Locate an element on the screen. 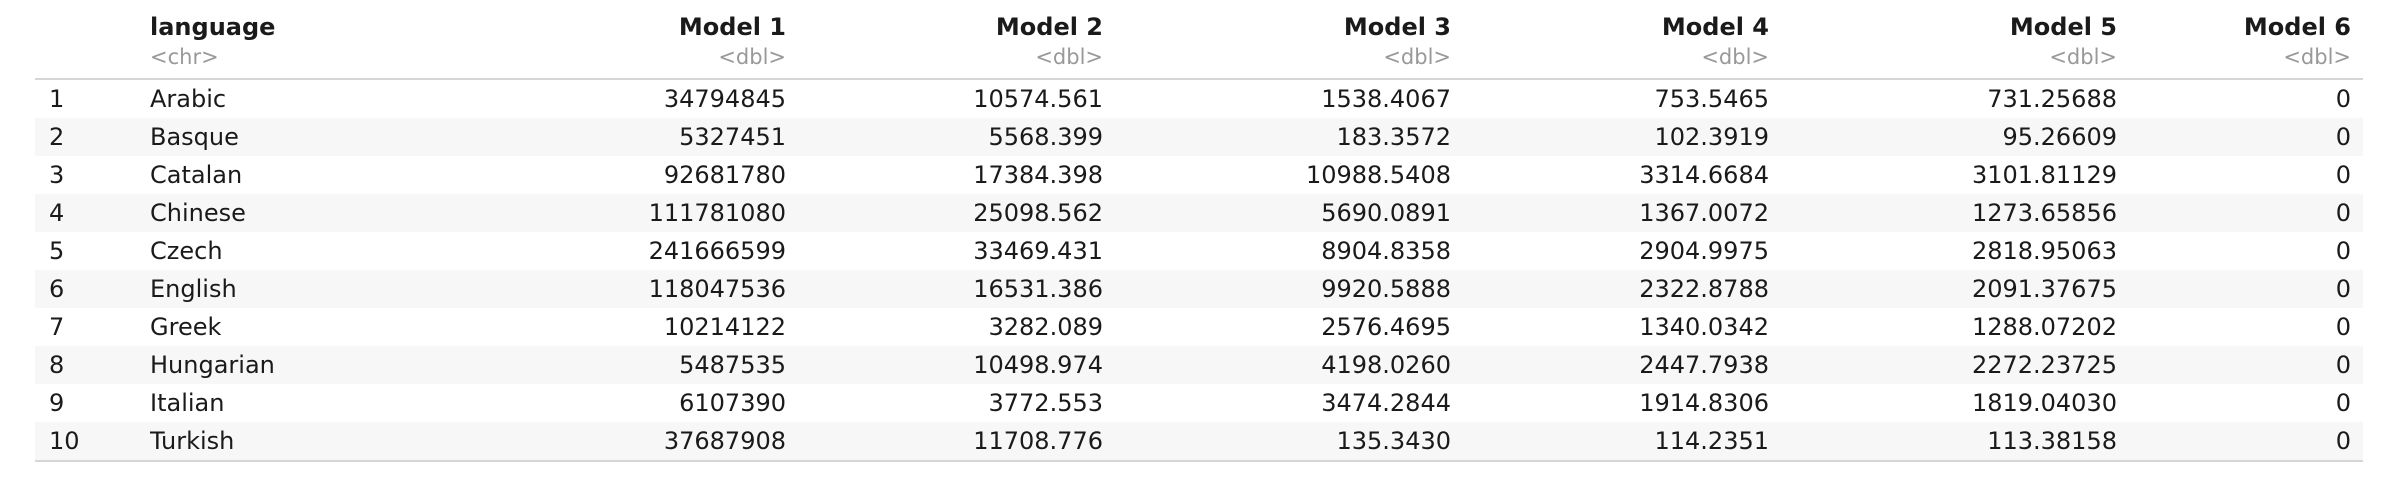 This screenshot has width=2396, height=488. language-cell: Chinese is located at coordinates (250, 213).